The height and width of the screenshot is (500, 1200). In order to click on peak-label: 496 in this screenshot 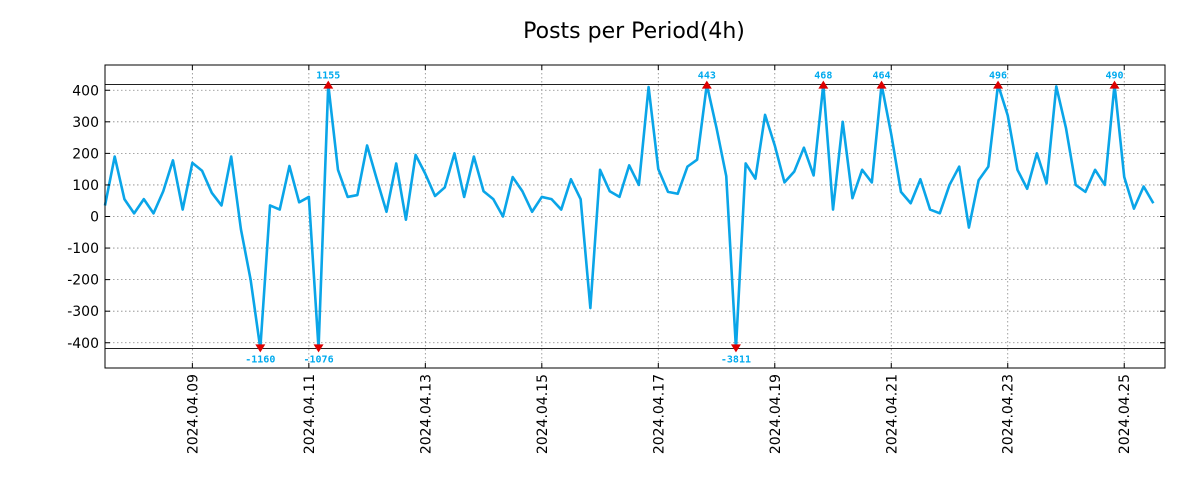, I will do `click(998, 76)`.